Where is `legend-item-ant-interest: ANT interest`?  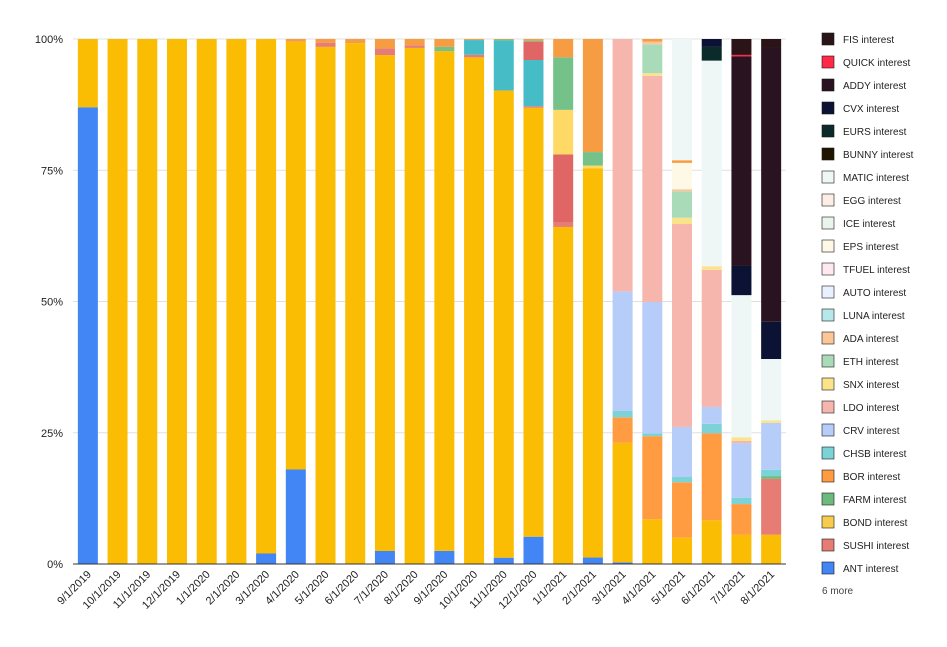
legend-item-ant-interest: ANT interest is located at coordinates (860, 568).